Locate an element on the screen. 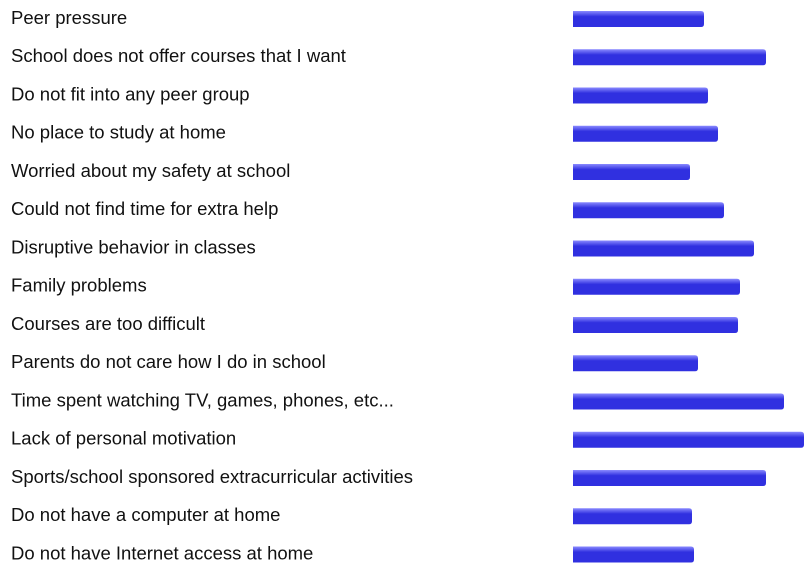  category-label: Courses are too difficult is located at coordinates (108, 323).